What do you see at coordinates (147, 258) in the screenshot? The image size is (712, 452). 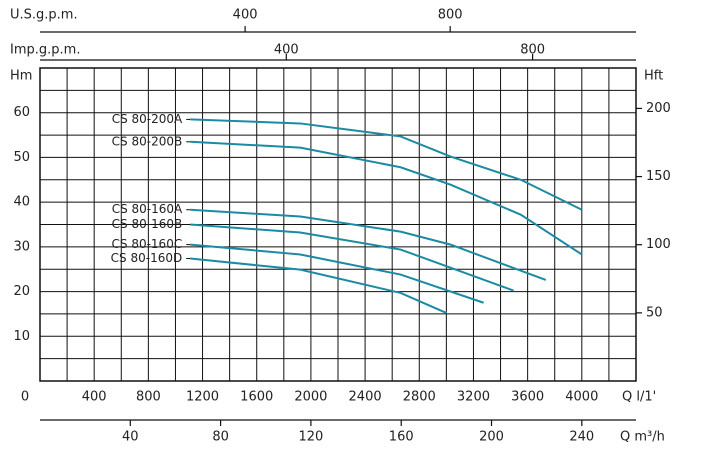 I see `series-label: CS 80-160D` at bounding box center [147, 258].